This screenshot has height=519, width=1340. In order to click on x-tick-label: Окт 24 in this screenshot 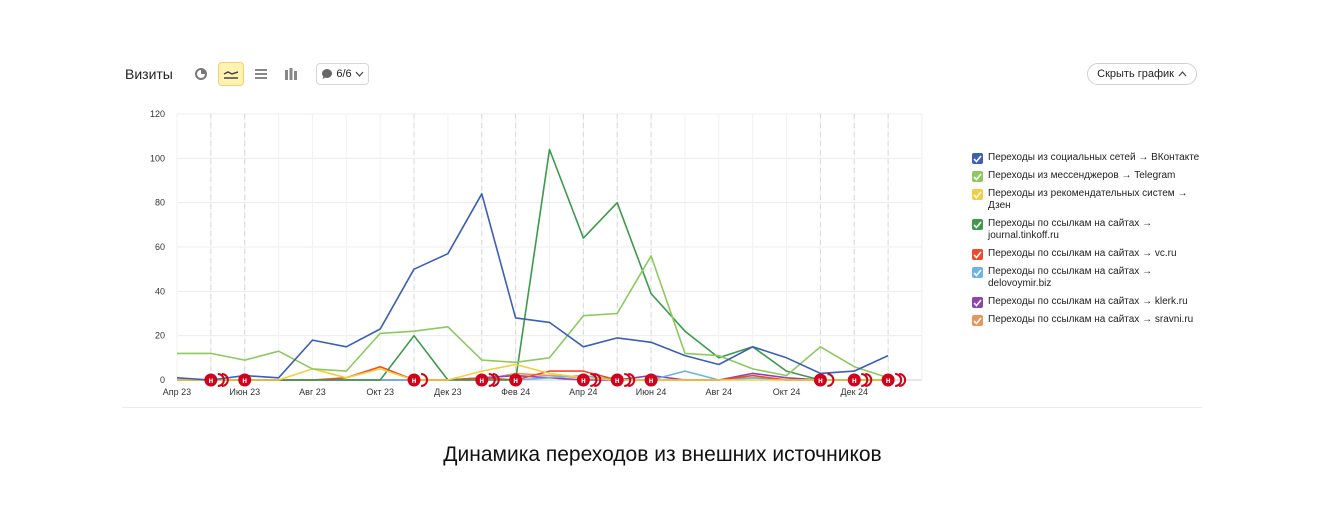, I will do `click(787, 392)`.